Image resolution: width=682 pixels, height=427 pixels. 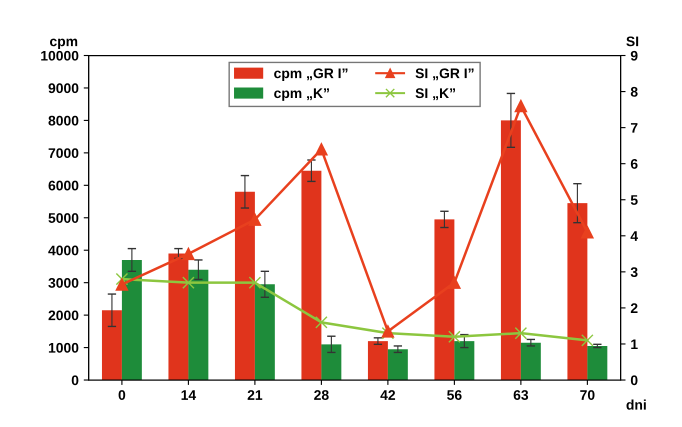 What do you see at coordinates (634, 55) in the screenshot?
I see `y2-tick-label: 9` at bounding box center [634, 55].